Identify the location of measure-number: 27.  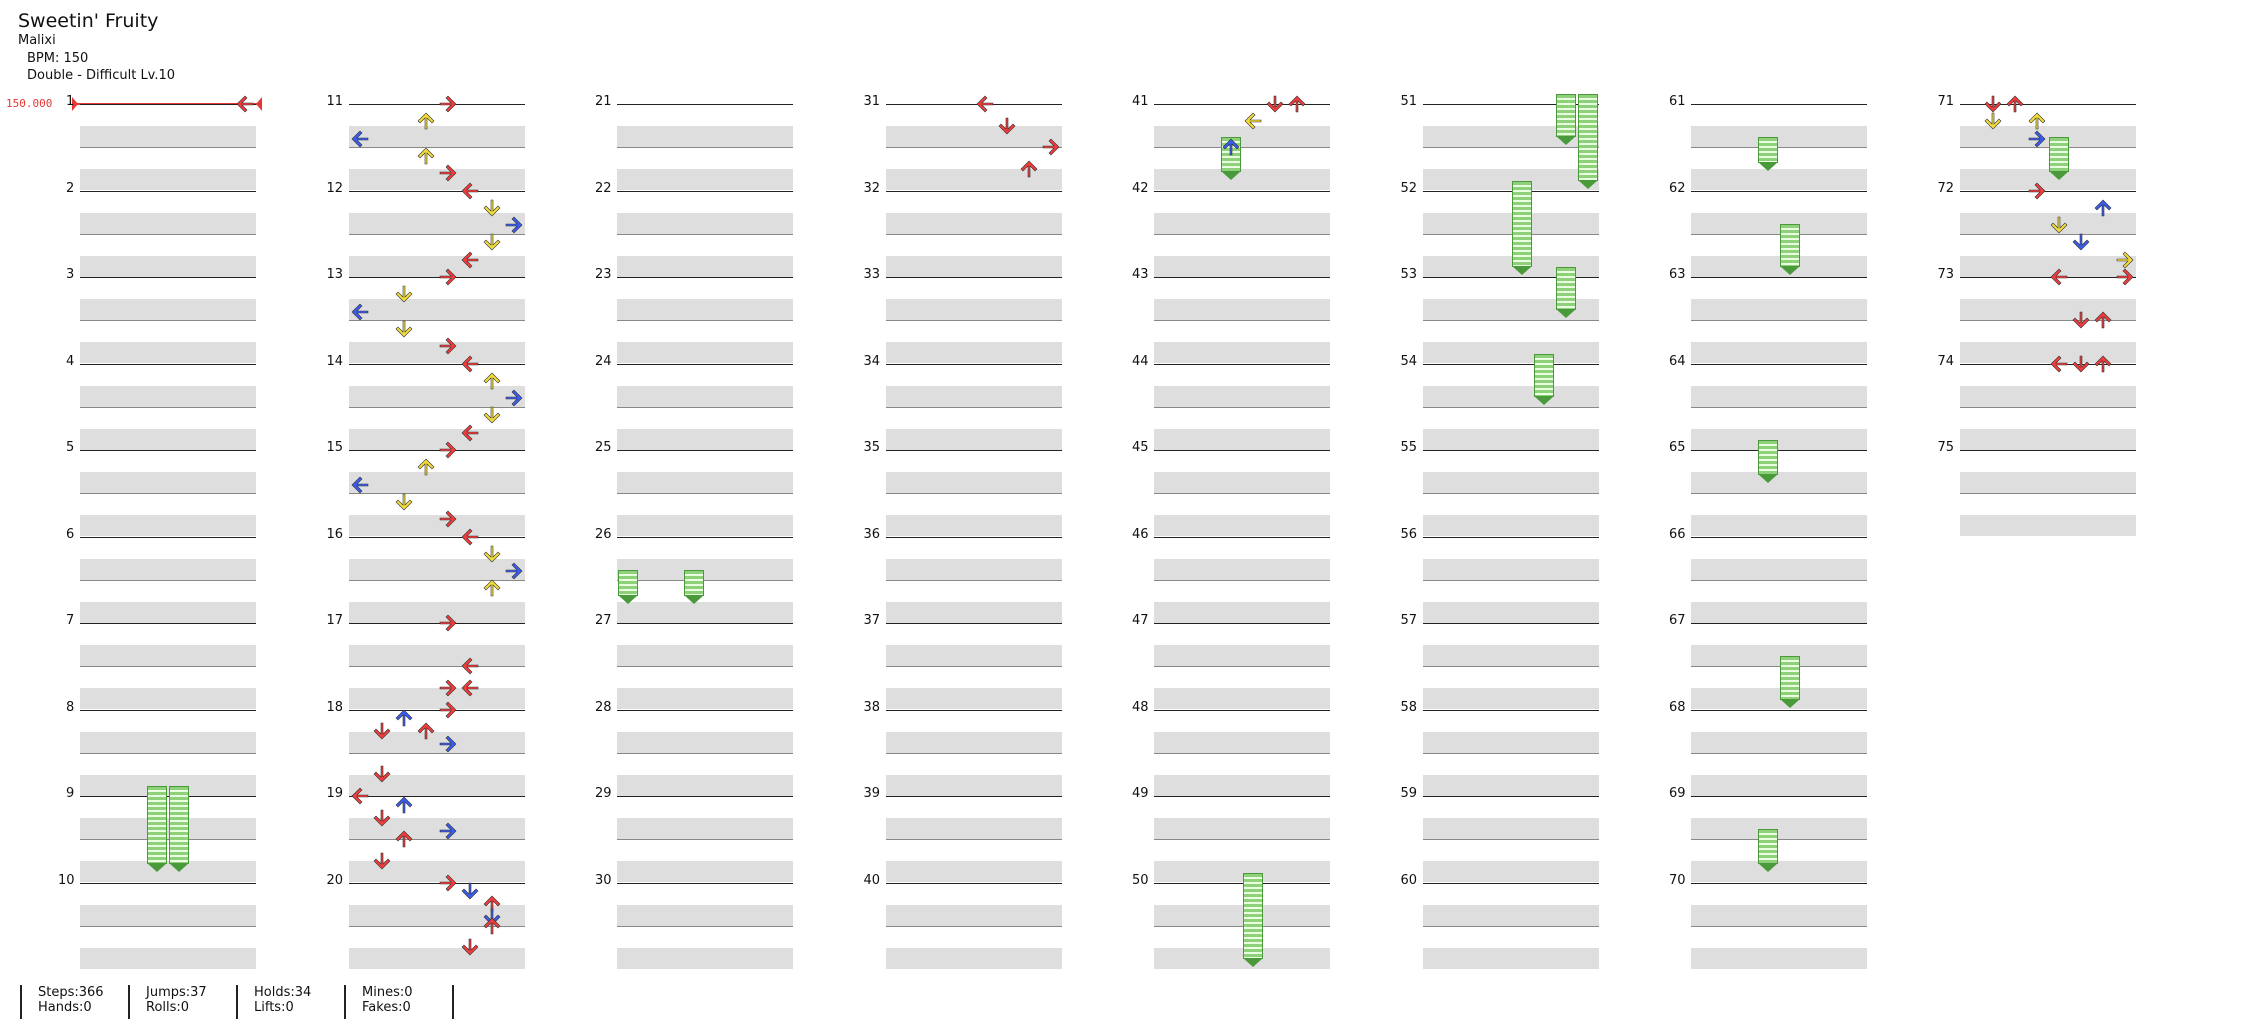
(603, 620).